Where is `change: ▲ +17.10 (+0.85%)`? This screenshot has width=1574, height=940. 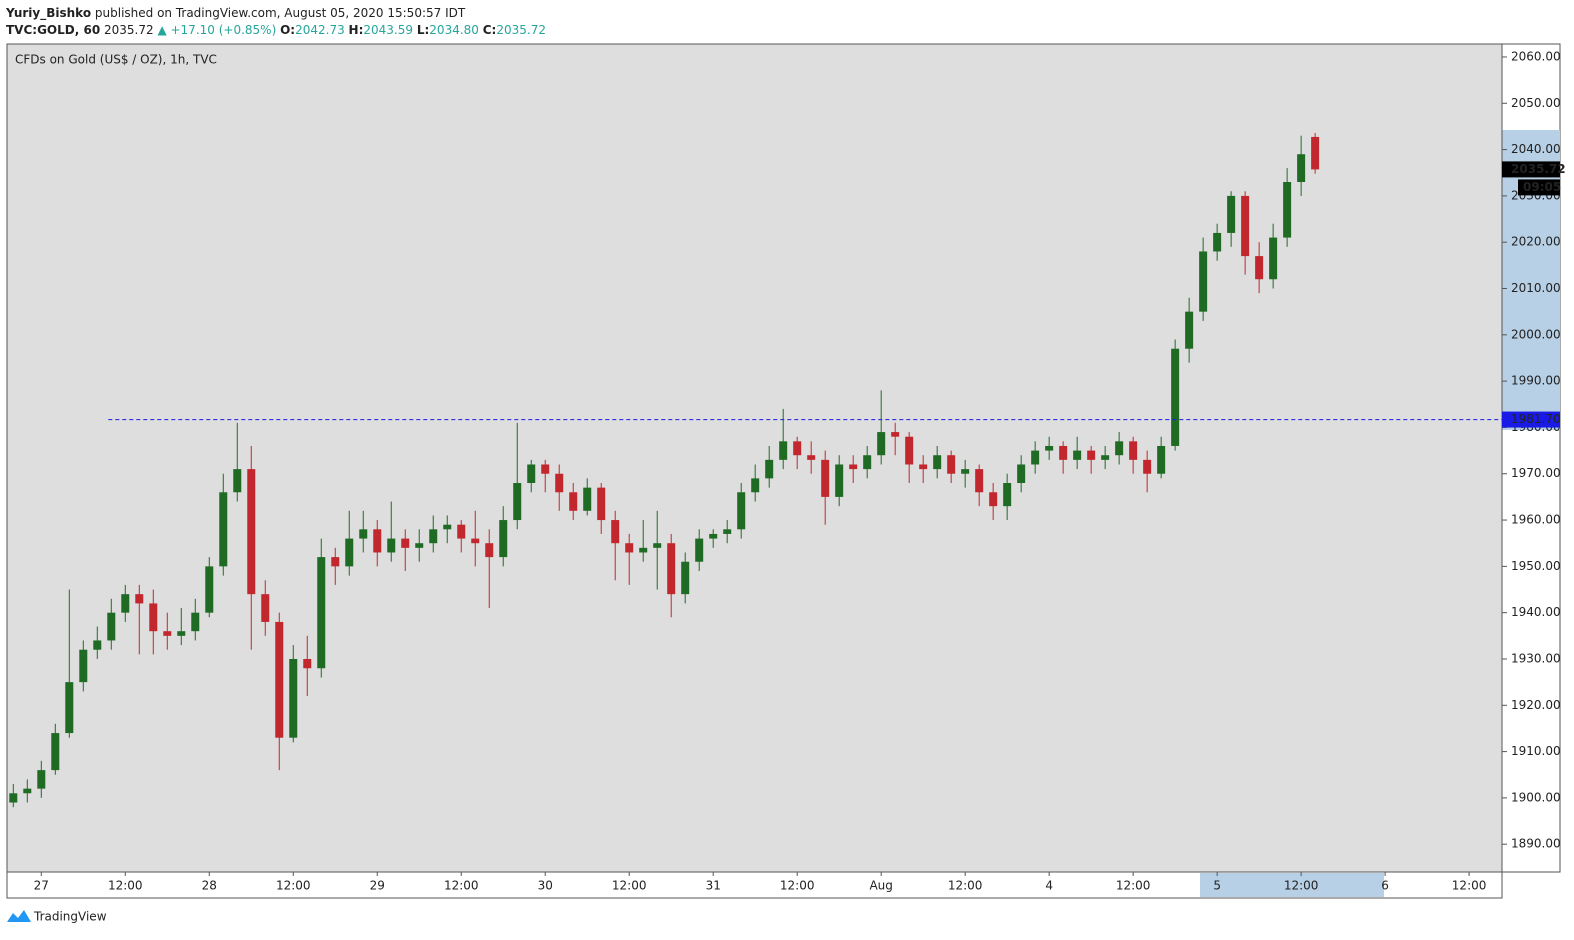 change: ▲ +17.10 (+0.85%) is located at coordinates (216, 30).